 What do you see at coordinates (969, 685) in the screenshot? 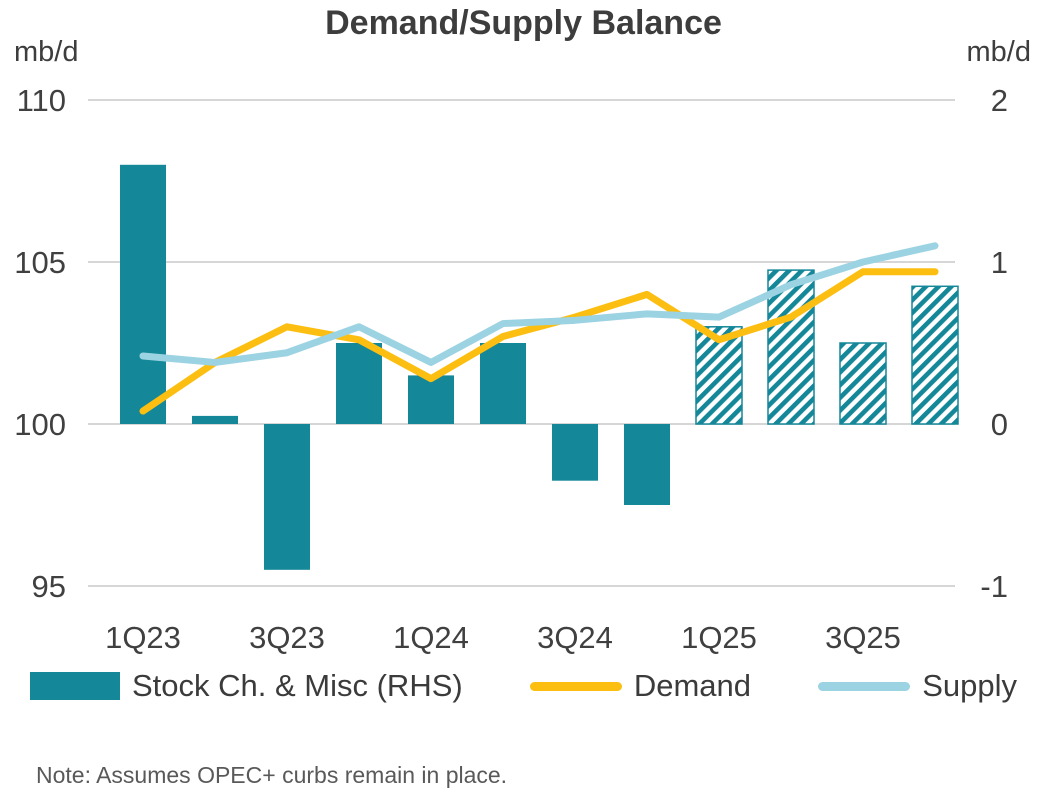
I see `legend-label-supply: Supply` at bounding box center [969, 685].